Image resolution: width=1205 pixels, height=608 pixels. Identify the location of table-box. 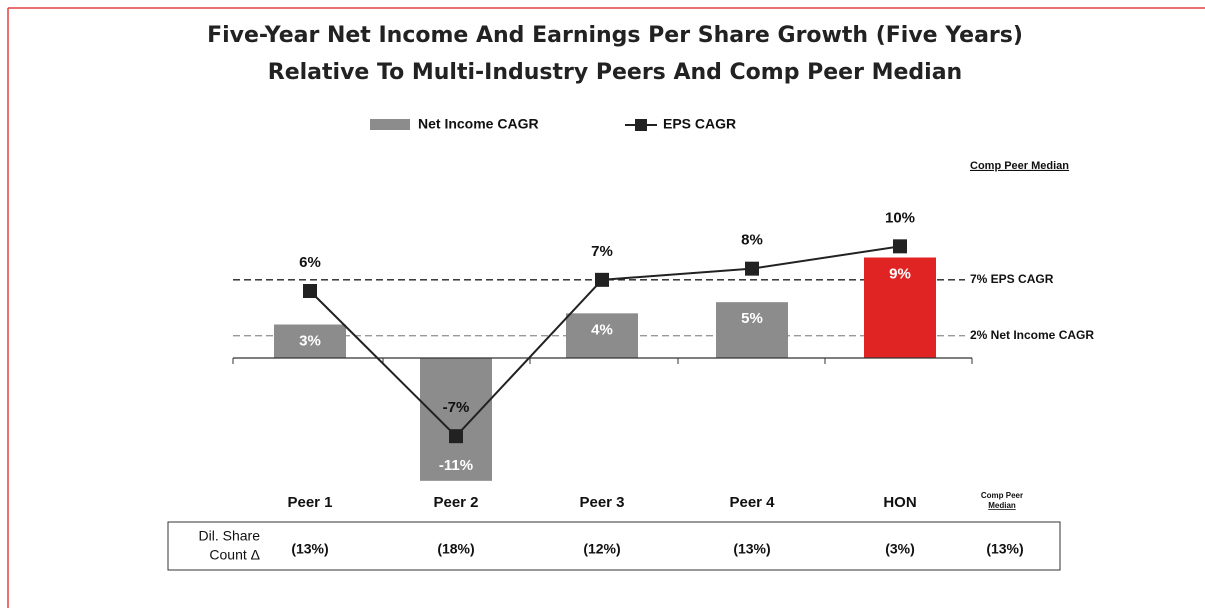
(614, 546).